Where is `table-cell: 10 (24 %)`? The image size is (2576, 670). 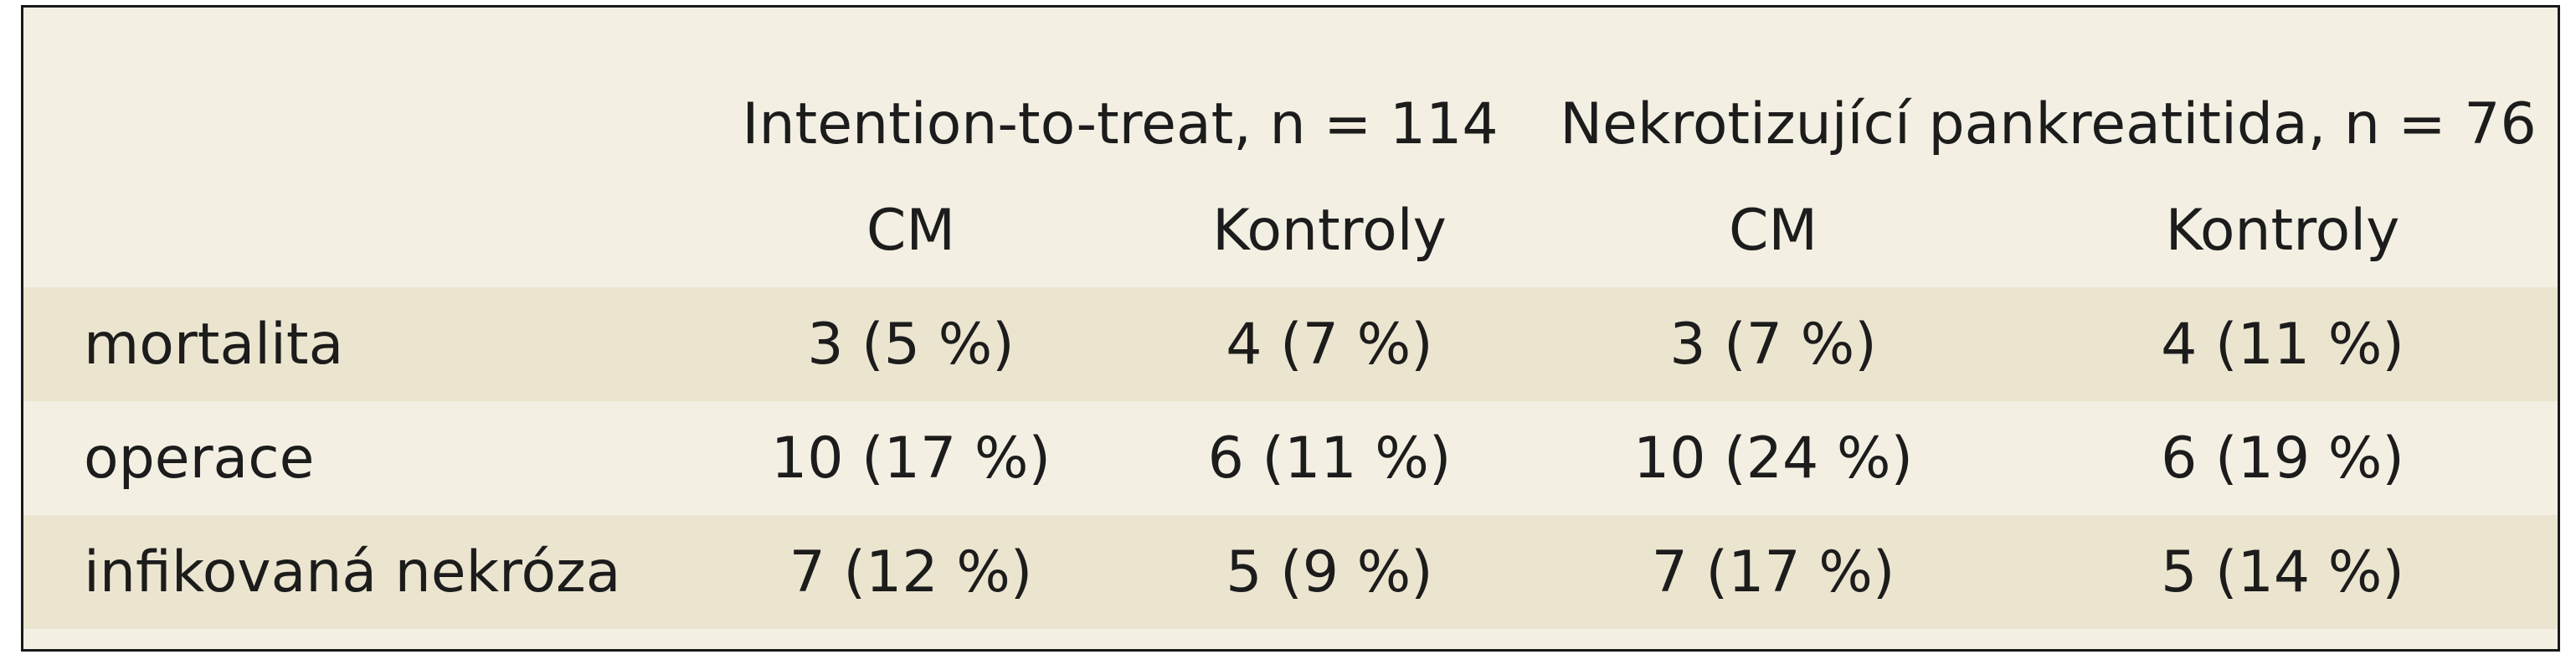
table-cell: 10 (24 %) is located at coordinates (1773, 458).